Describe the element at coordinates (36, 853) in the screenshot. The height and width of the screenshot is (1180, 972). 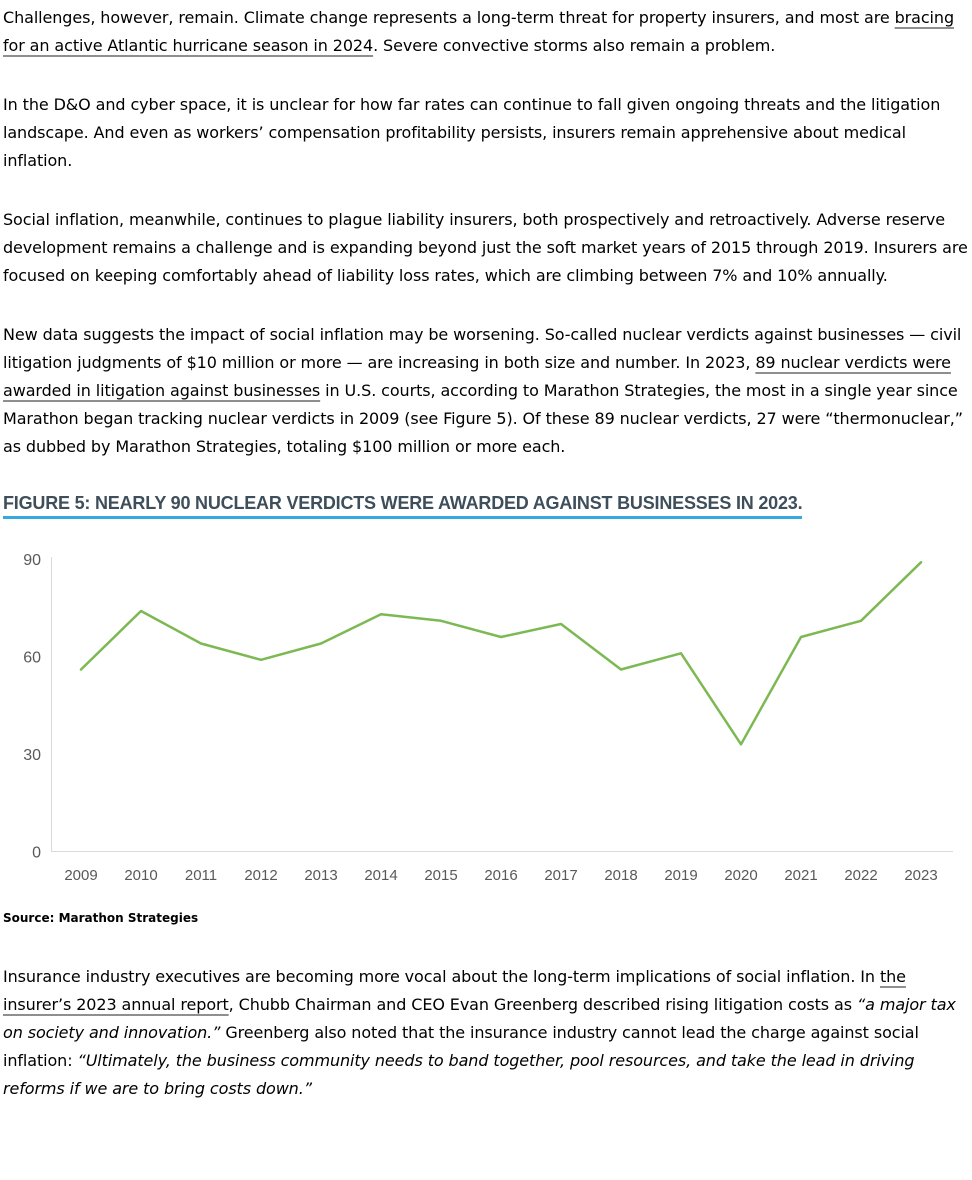
I see `y-axis-tick-label: 0` at that location.